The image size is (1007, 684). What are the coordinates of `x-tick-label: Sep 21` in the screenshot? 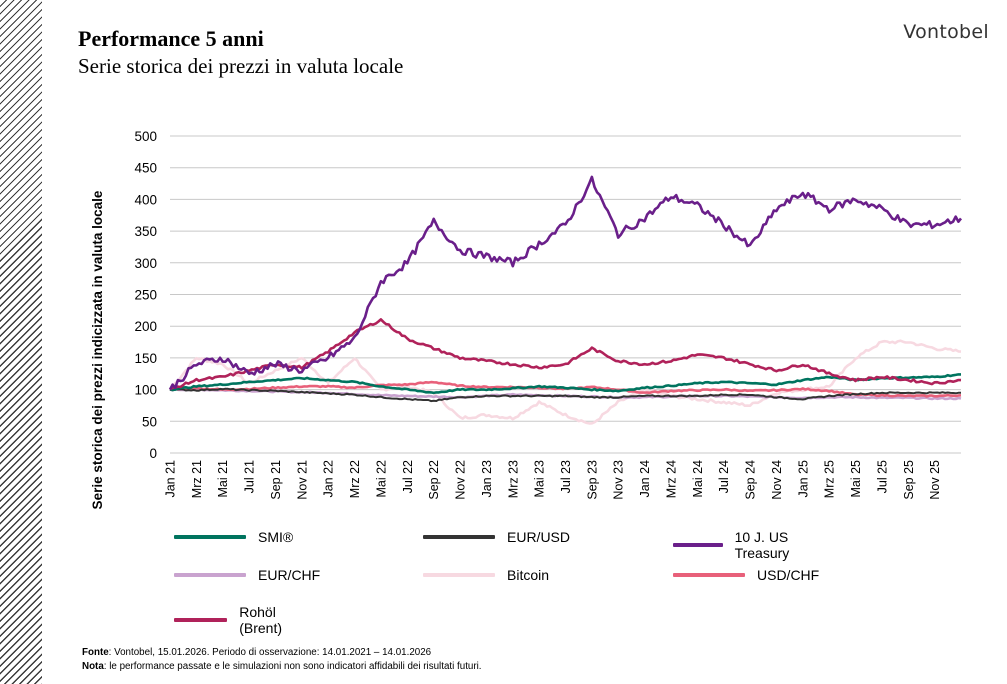 It's located at (276, 480).